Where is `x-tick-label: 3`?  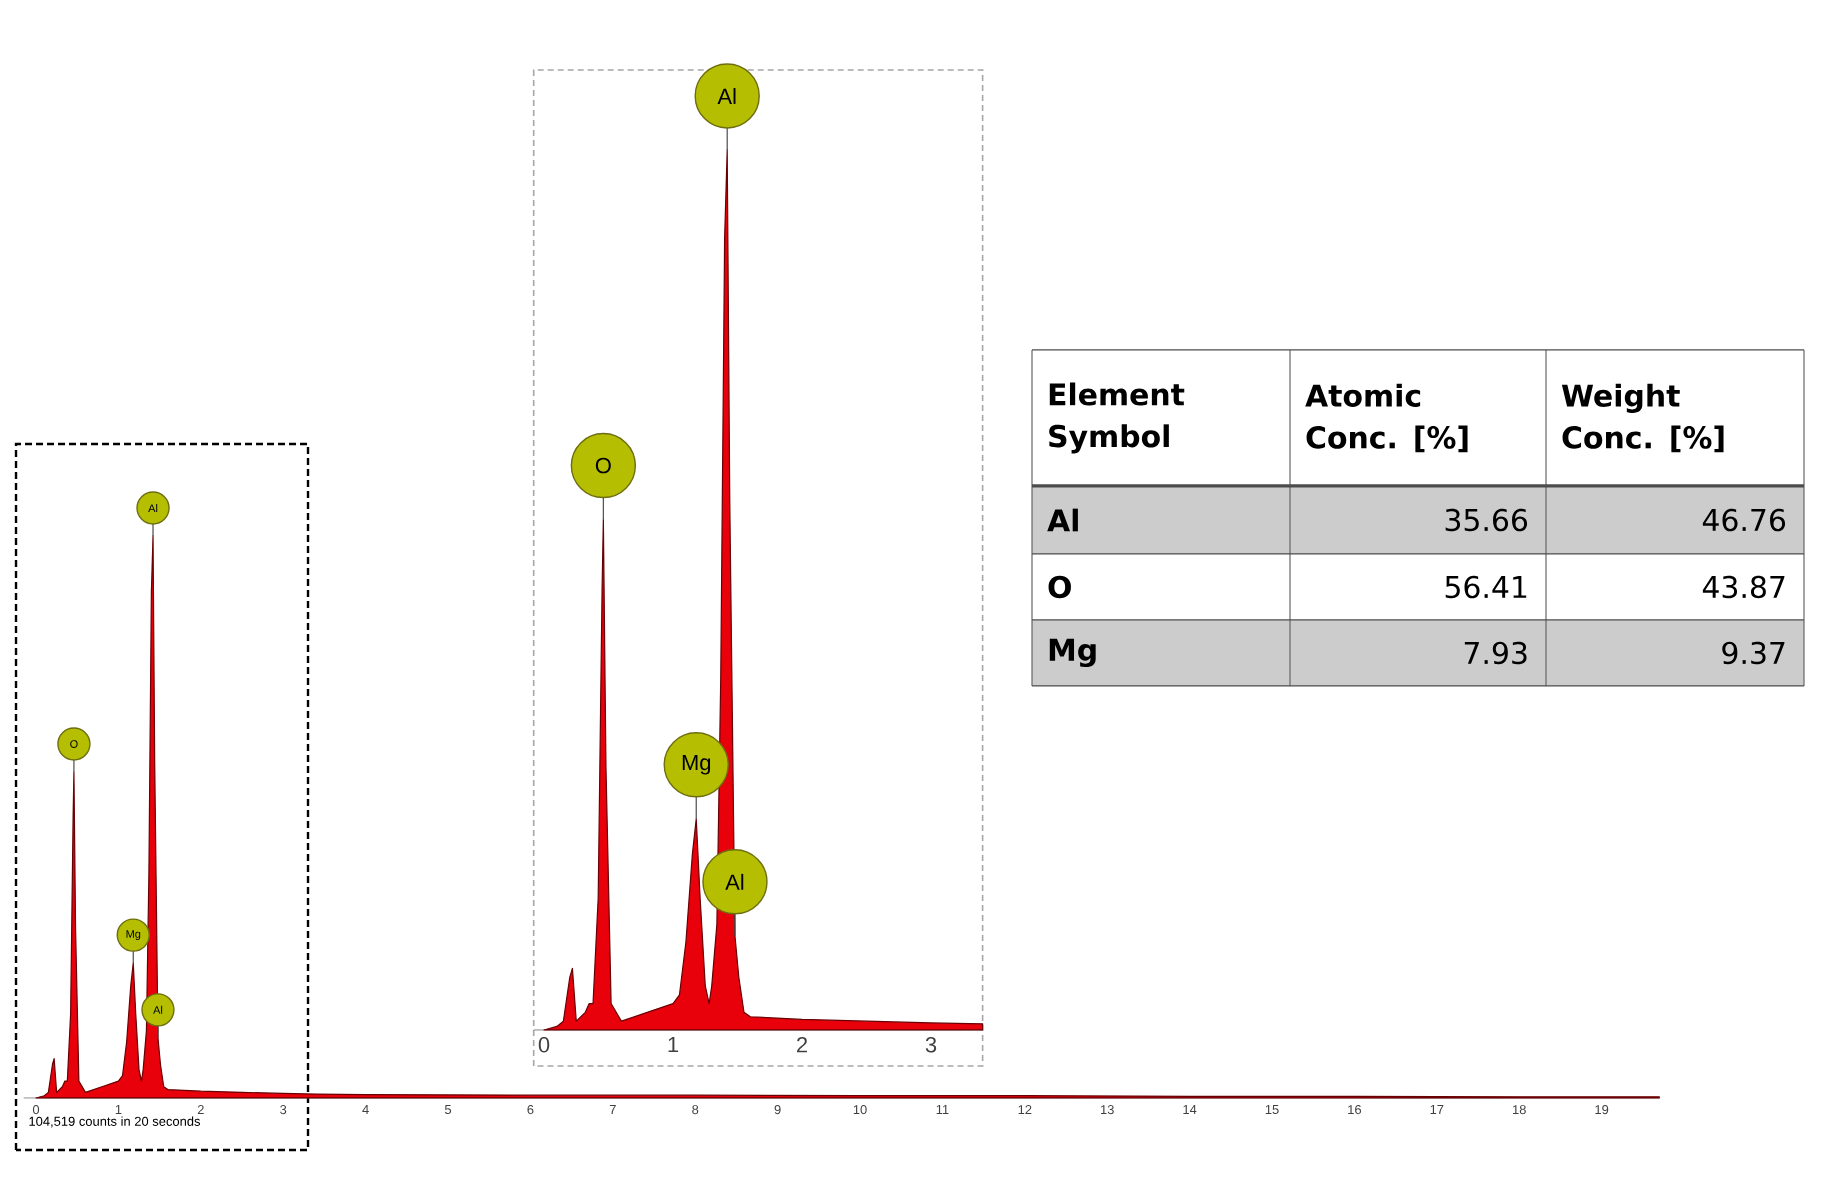 x-tick-label: 3 is located at coordinates (931, 1045).